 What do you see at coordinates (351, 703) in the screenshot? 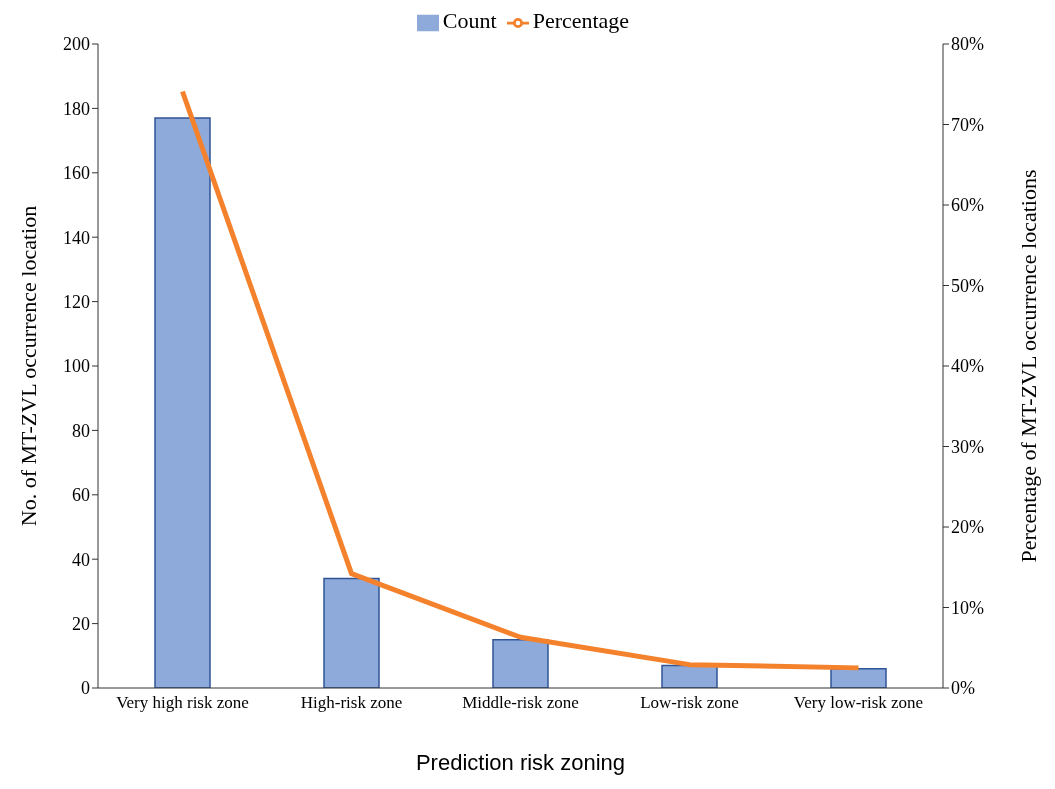
I see `x-tick-label: High-risk zone` at bounding box center [351, 703].